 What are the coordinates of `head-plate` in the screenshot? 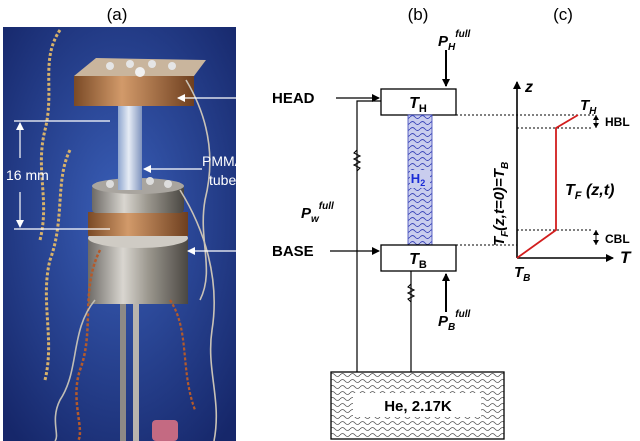 It's located at (134, 91).